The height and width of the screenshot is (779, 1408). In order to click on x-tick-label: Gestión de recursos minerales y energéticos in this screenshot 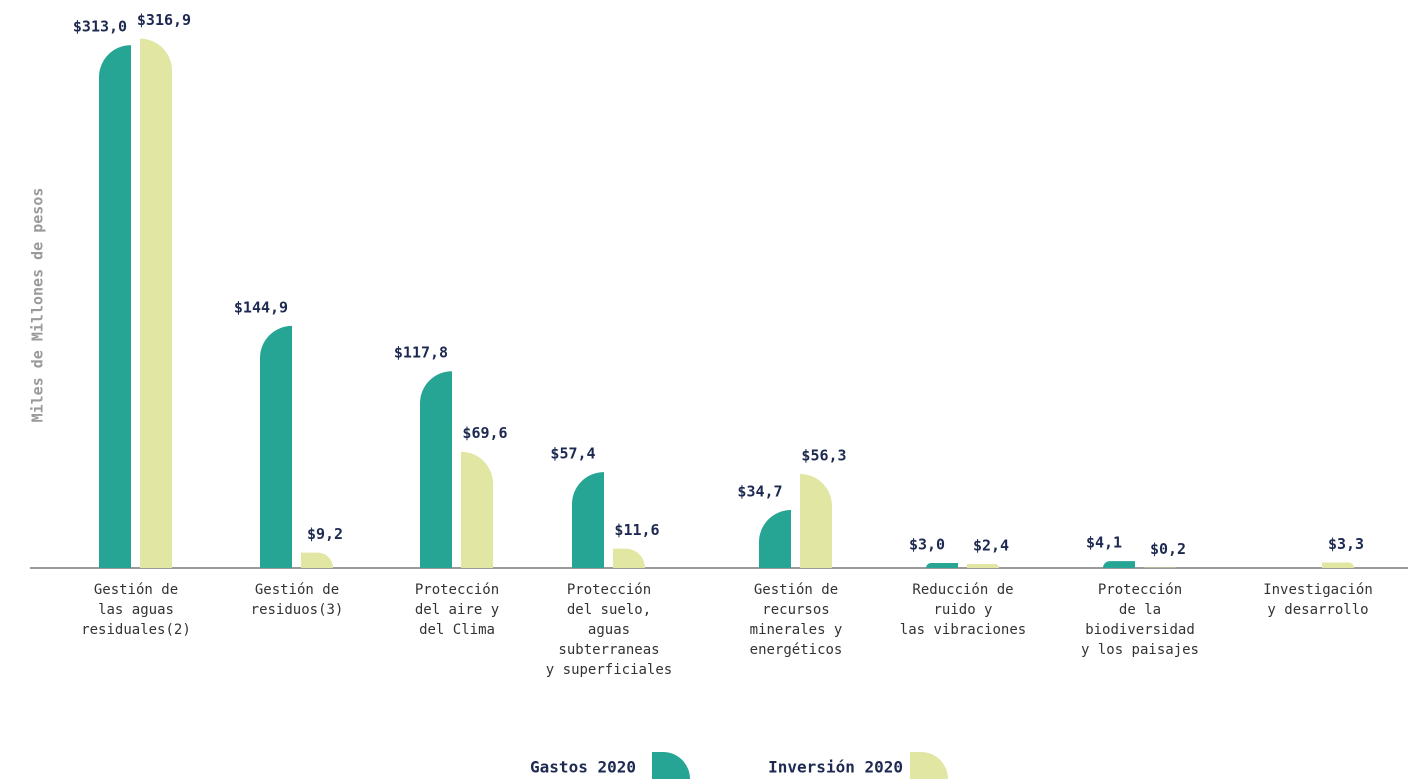, I will do `click(796, 620)`.